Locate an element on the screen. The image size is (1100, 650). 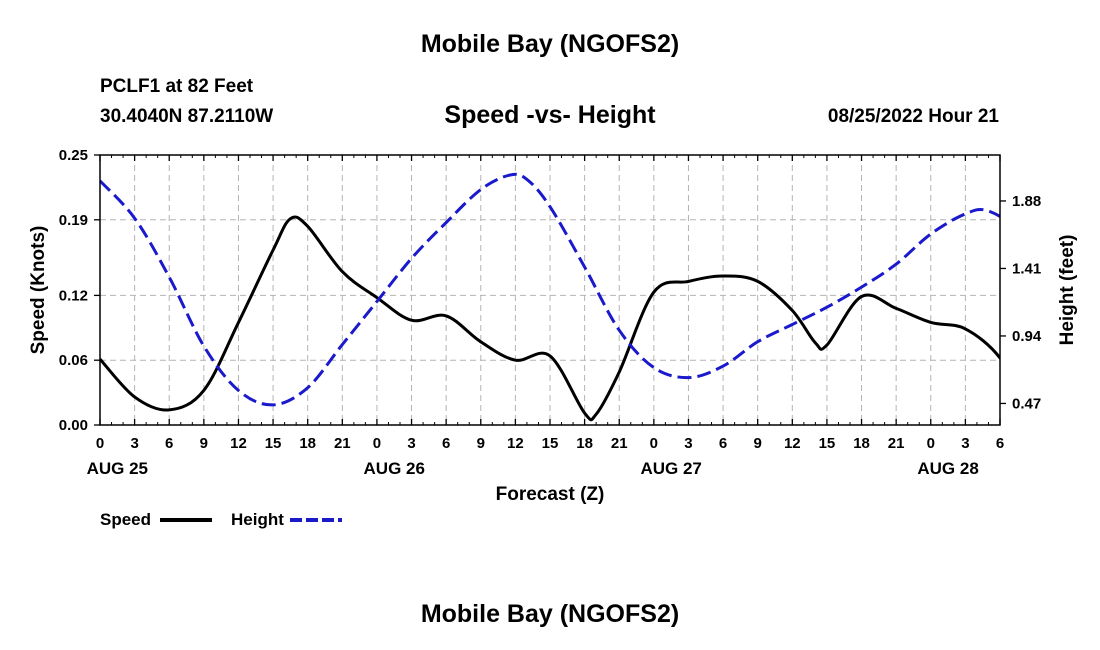
y-axis-left-title: Speed (Knots) is located at coordinates (38, 290).